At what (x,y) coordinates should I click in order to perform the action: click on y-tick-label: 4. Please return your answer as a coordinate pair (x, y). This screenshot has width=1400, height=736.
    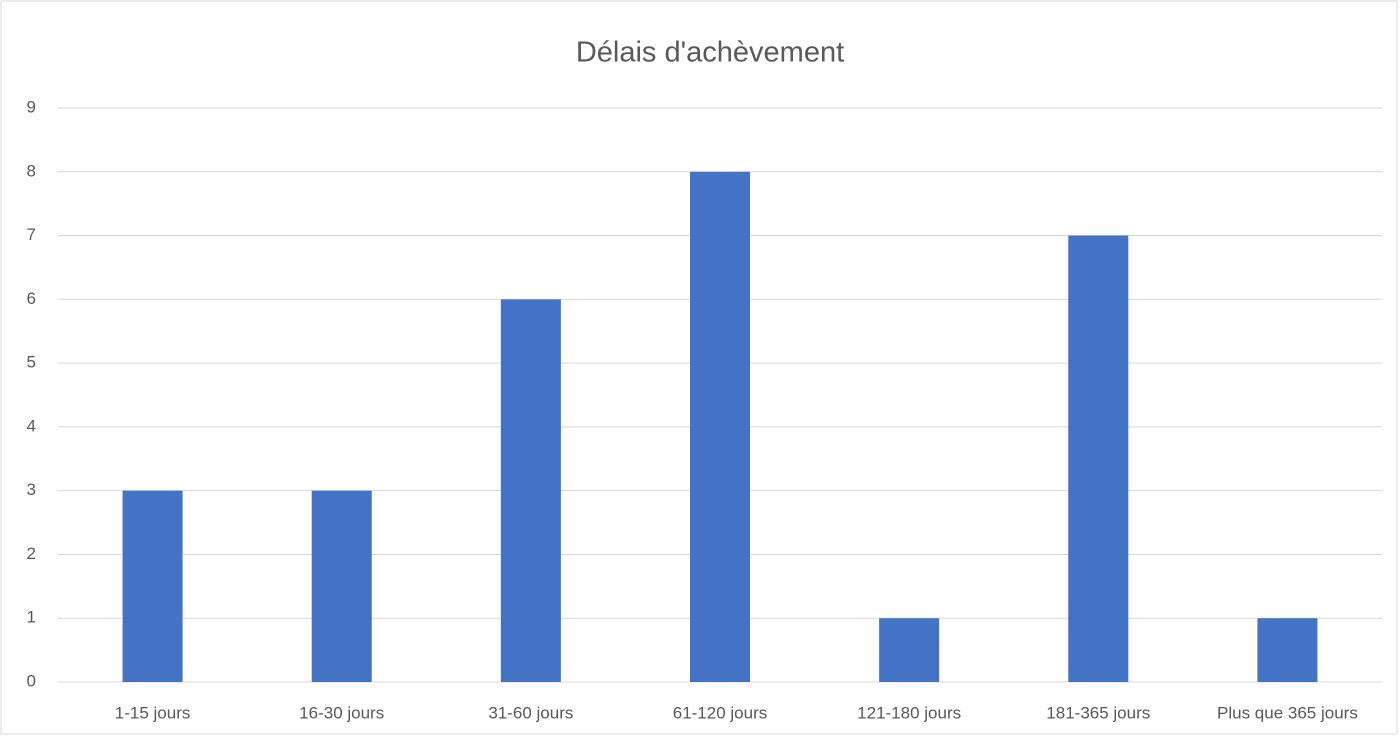
    Looking at the image, I should click on (31, 425).